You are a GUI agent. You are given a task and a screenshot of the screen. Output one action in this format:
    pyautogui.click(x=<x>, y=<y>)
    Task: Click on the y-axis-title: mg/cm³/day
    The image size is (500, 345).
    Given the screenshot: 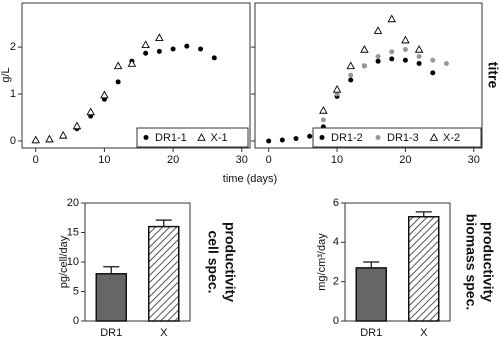 What is the action you would take?
    pyautogui.click(x=322, y=262)
    